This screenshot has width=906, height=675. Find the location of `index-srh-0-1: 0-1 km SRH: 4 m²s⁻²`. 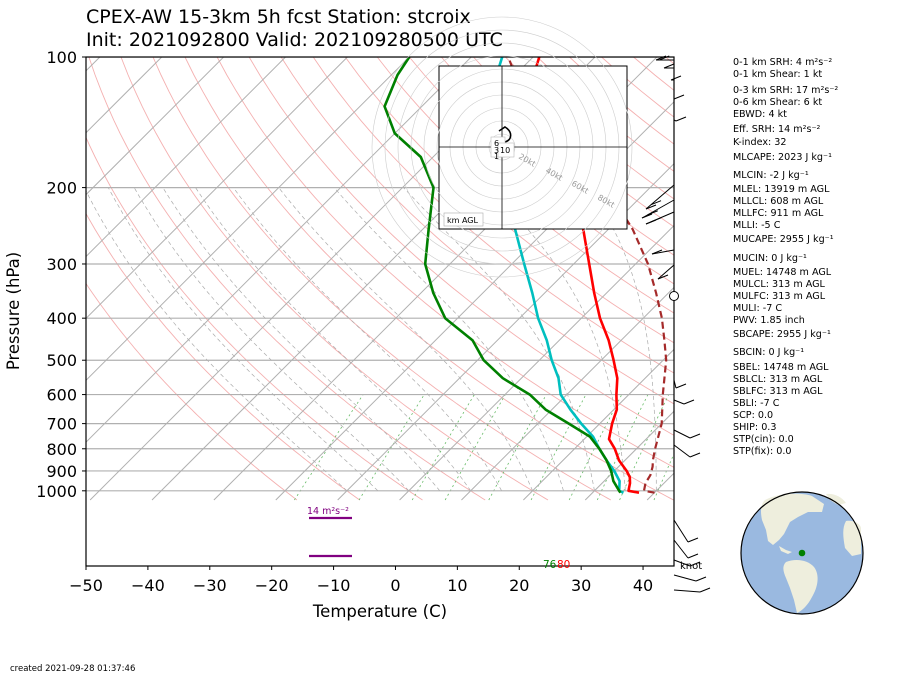

index-srh-0-1: 0-1 km SRH: 4 m²s⁻² is located at coordinates (783, 62).